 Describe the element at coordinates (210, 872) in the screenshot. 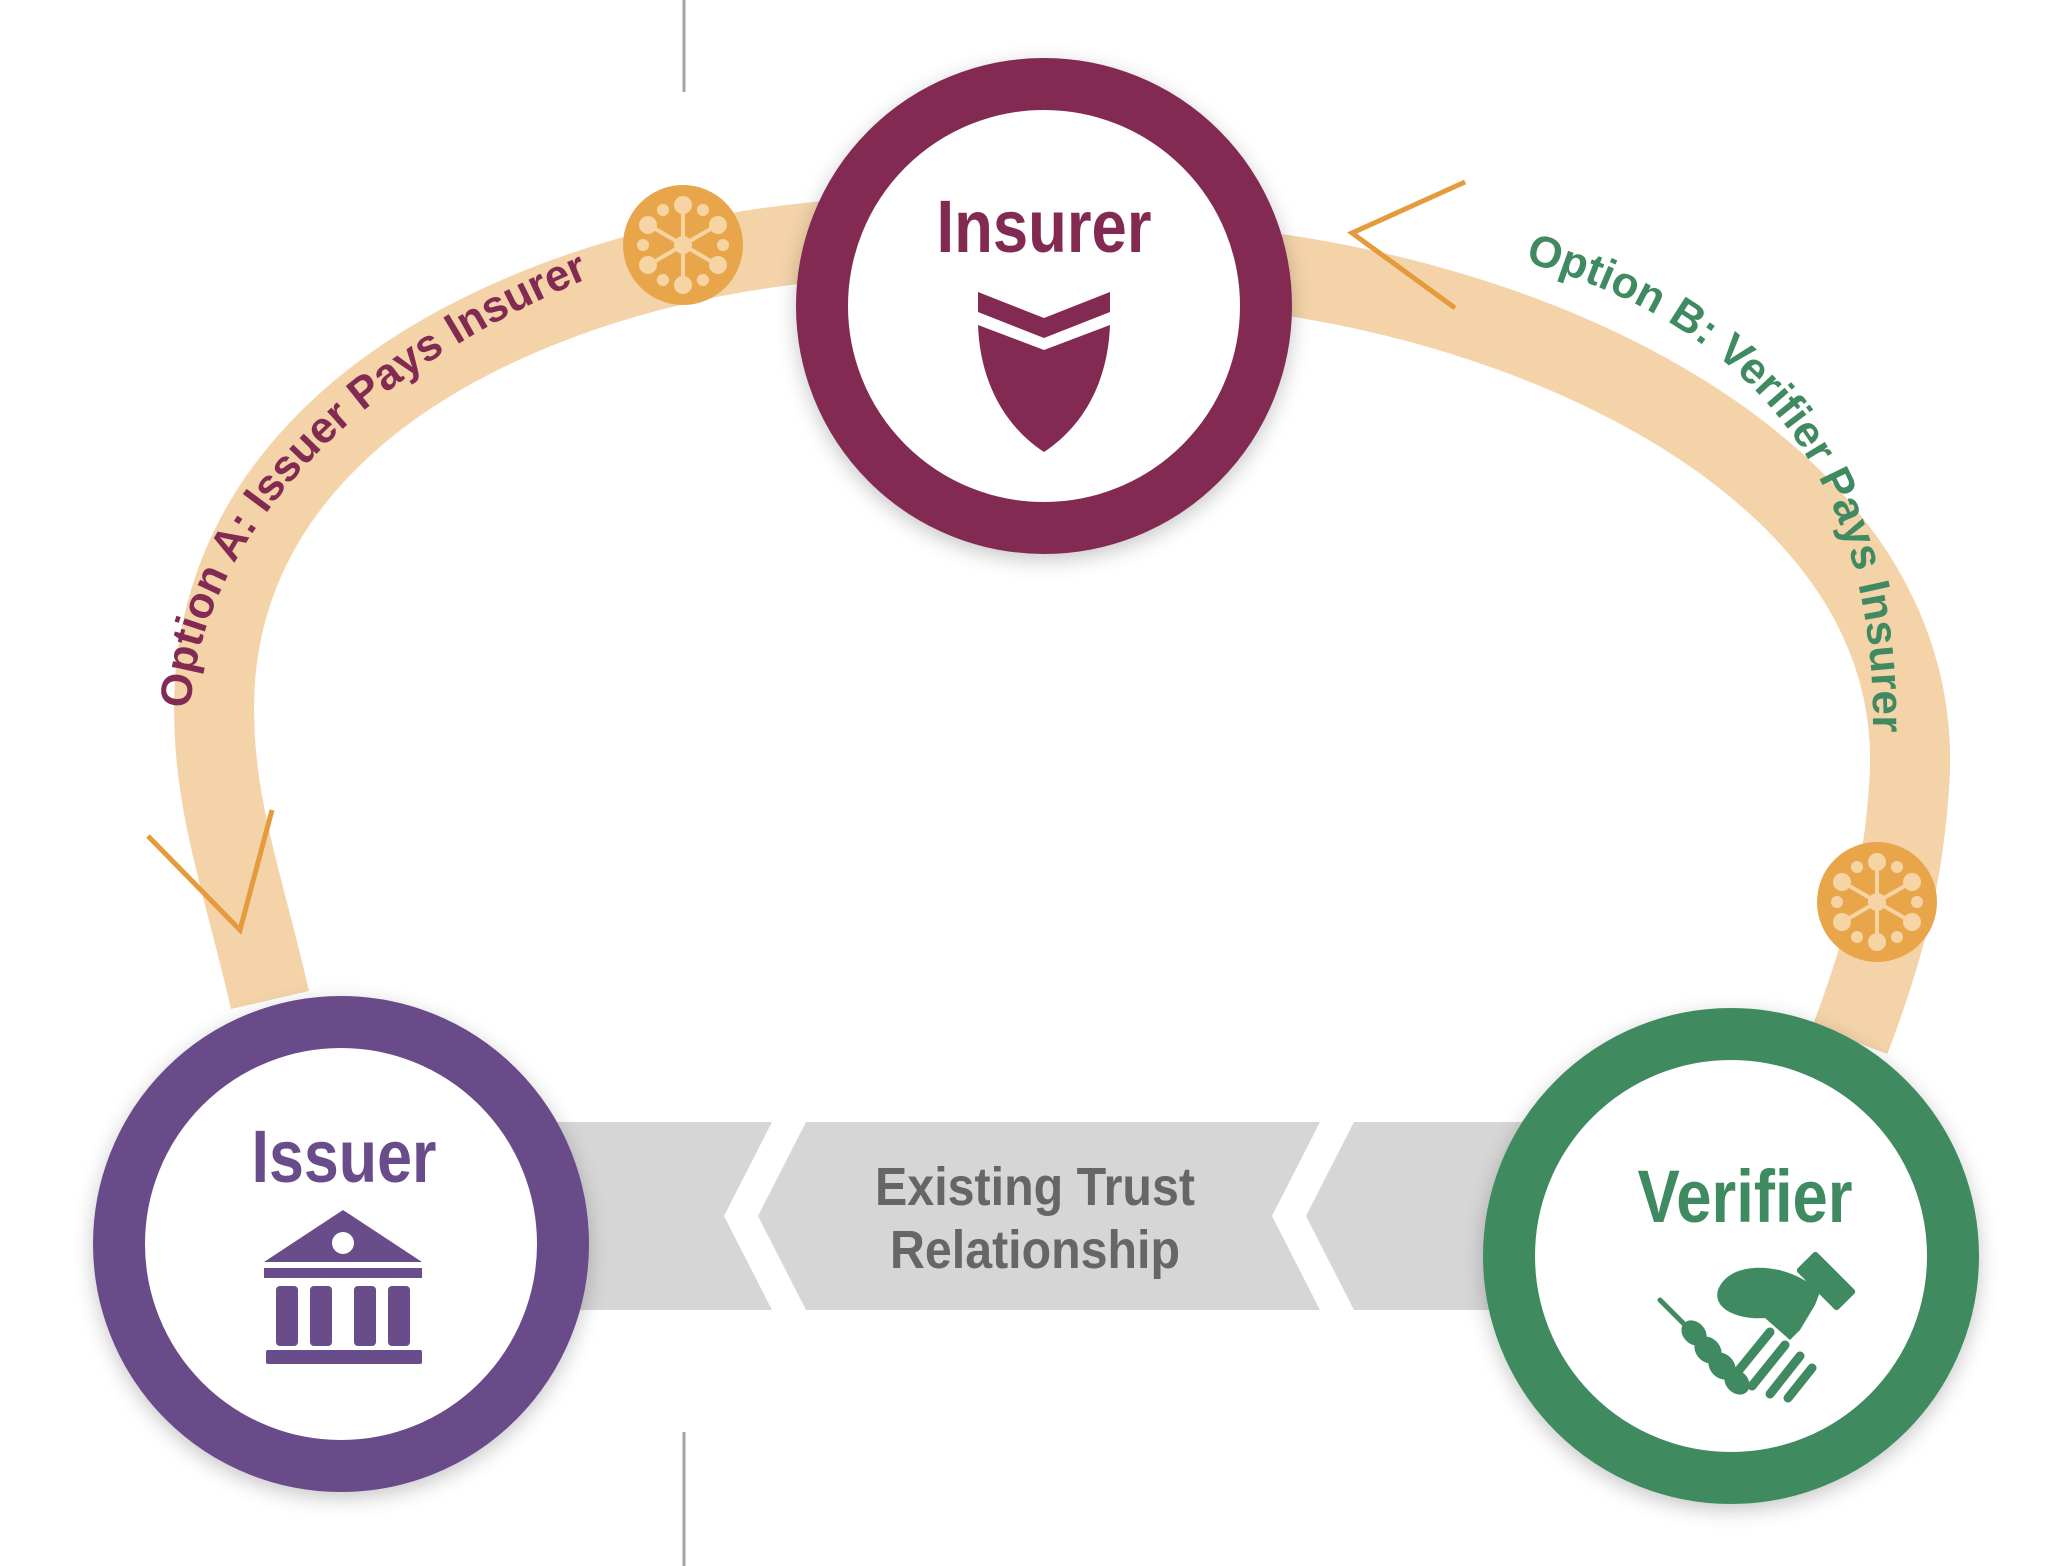

I see `option-a-arrowhead` at that location.